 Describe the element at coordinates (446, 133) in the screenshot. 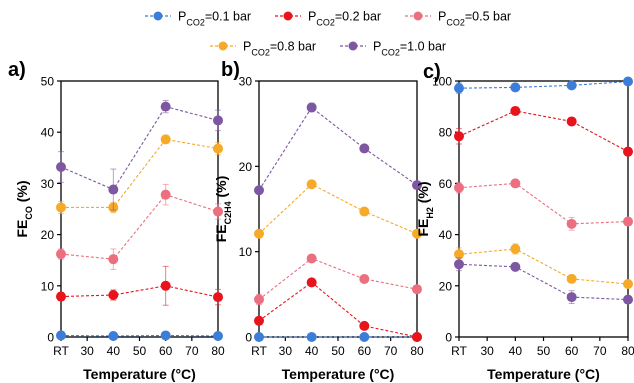

I see `y-tick-label: 80` at that location.